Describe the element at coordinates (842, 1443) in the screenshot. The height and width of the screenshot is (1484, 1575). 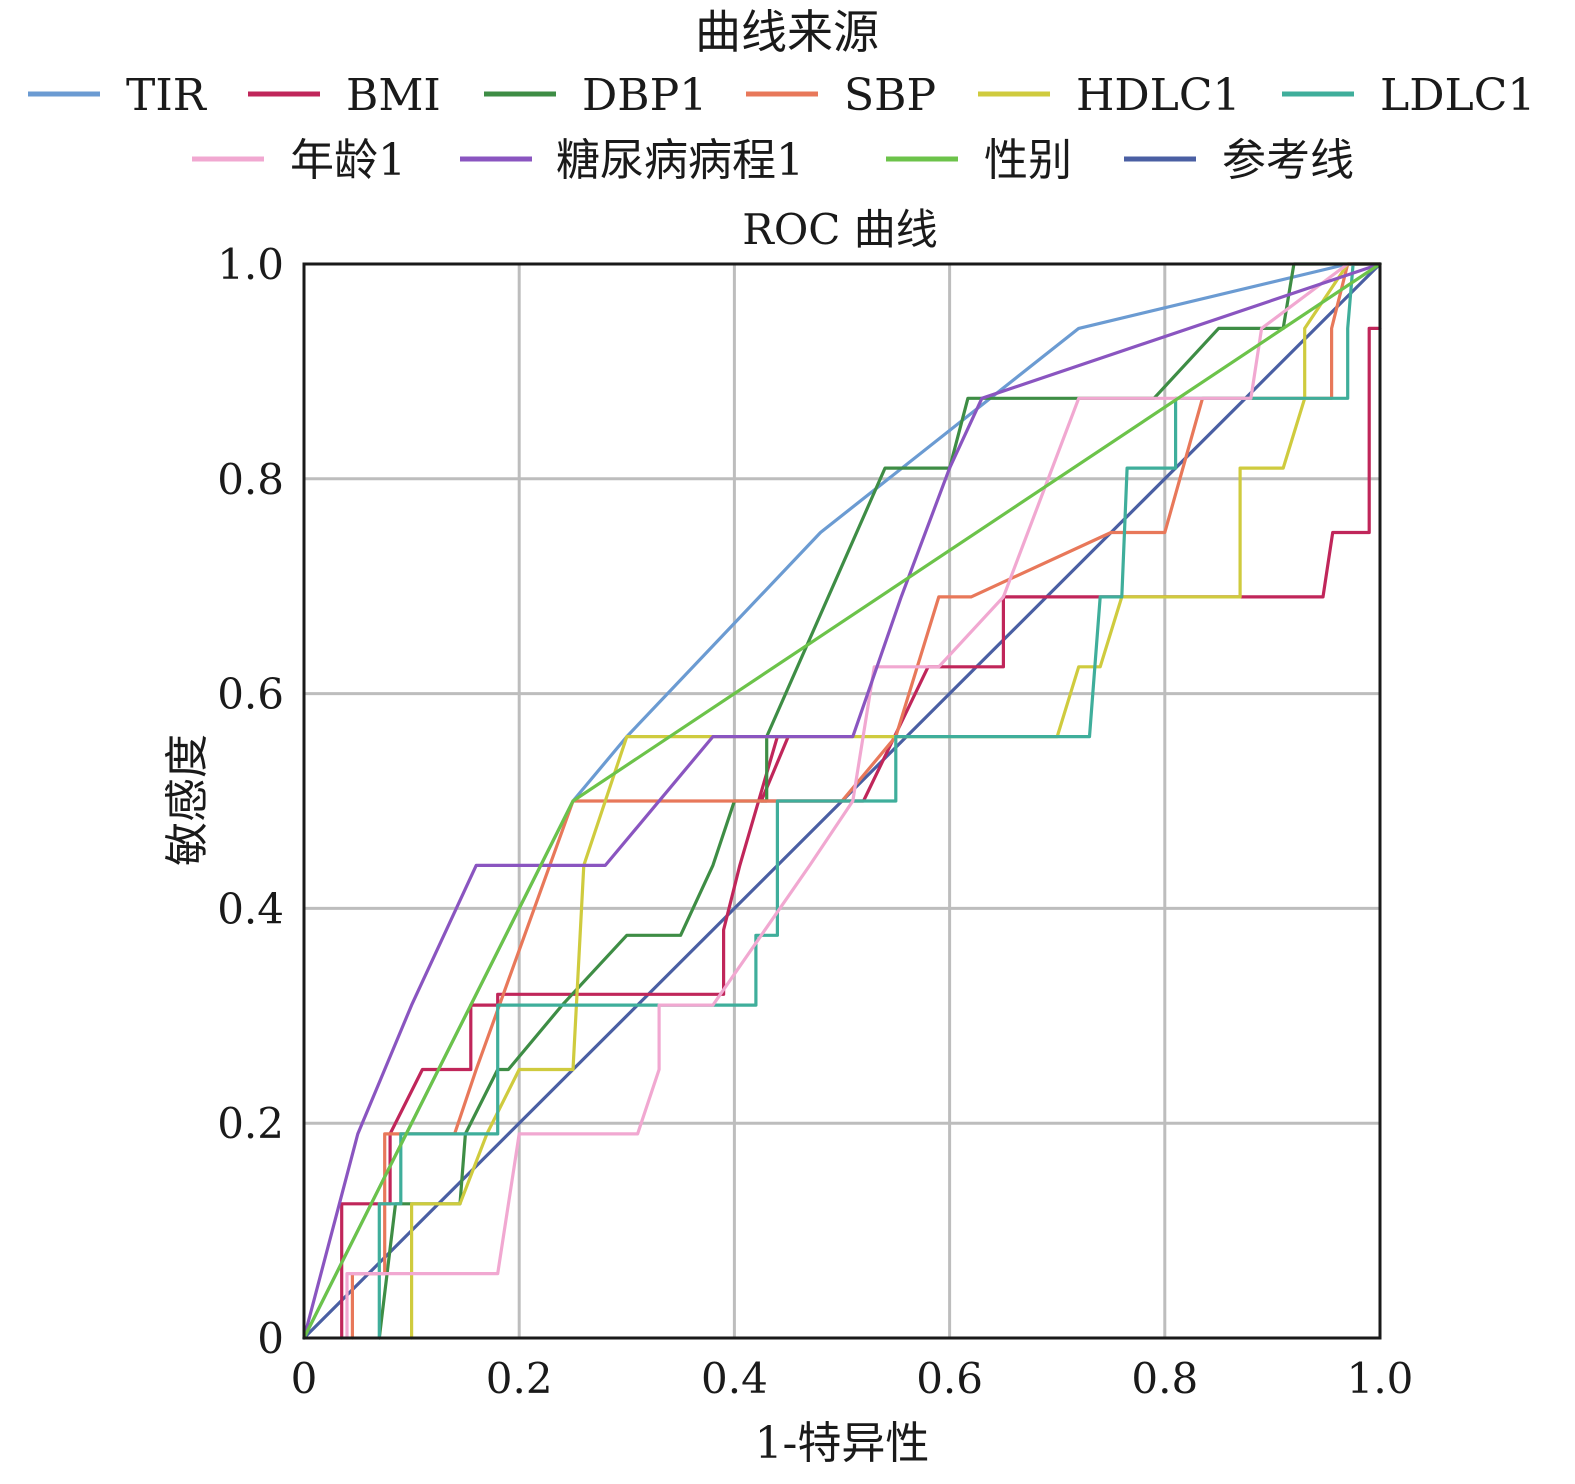
I see `x-axis-label: 1-特异性` at that location.